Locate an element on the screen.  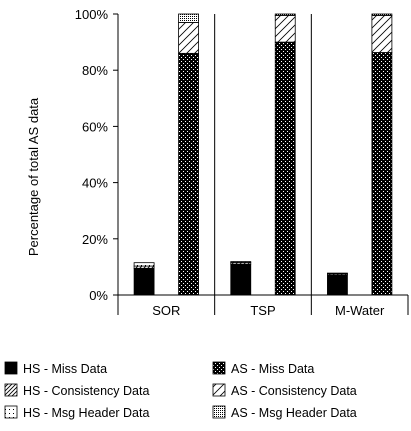
y-axis-title: Percentage of total AS data is located at coordinates (33, 176).